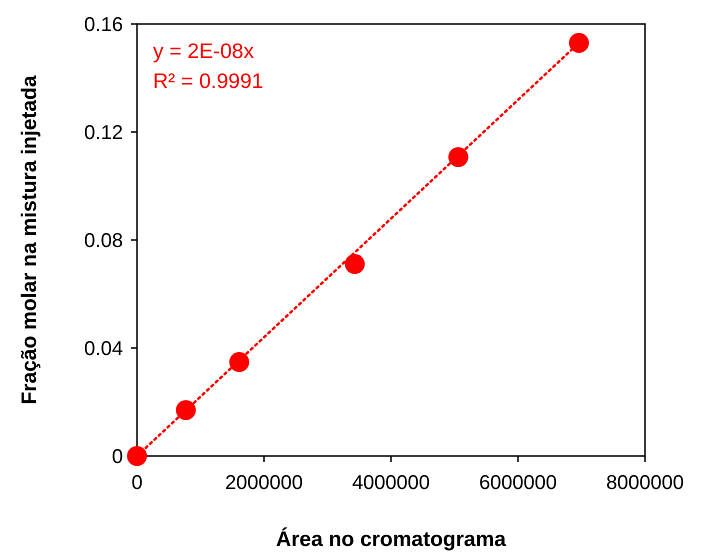 The height and width of the screenshot is (554, 704). Describe the element at coordinates (208, 81) in the screenshot. I see `annotation: R² = 0.9991` at that location.